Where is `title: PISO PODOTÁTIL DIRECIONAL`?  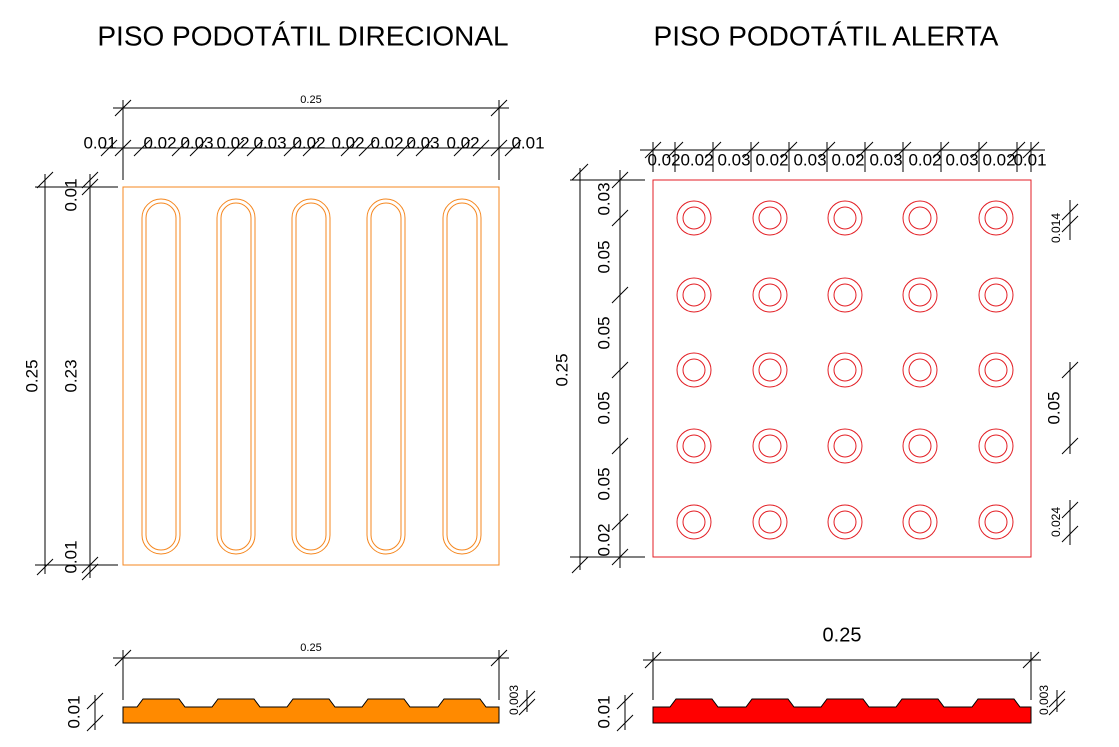
title: PISO PODOTÁTIL DIRECIONAL is located at coordinates (302, 35).